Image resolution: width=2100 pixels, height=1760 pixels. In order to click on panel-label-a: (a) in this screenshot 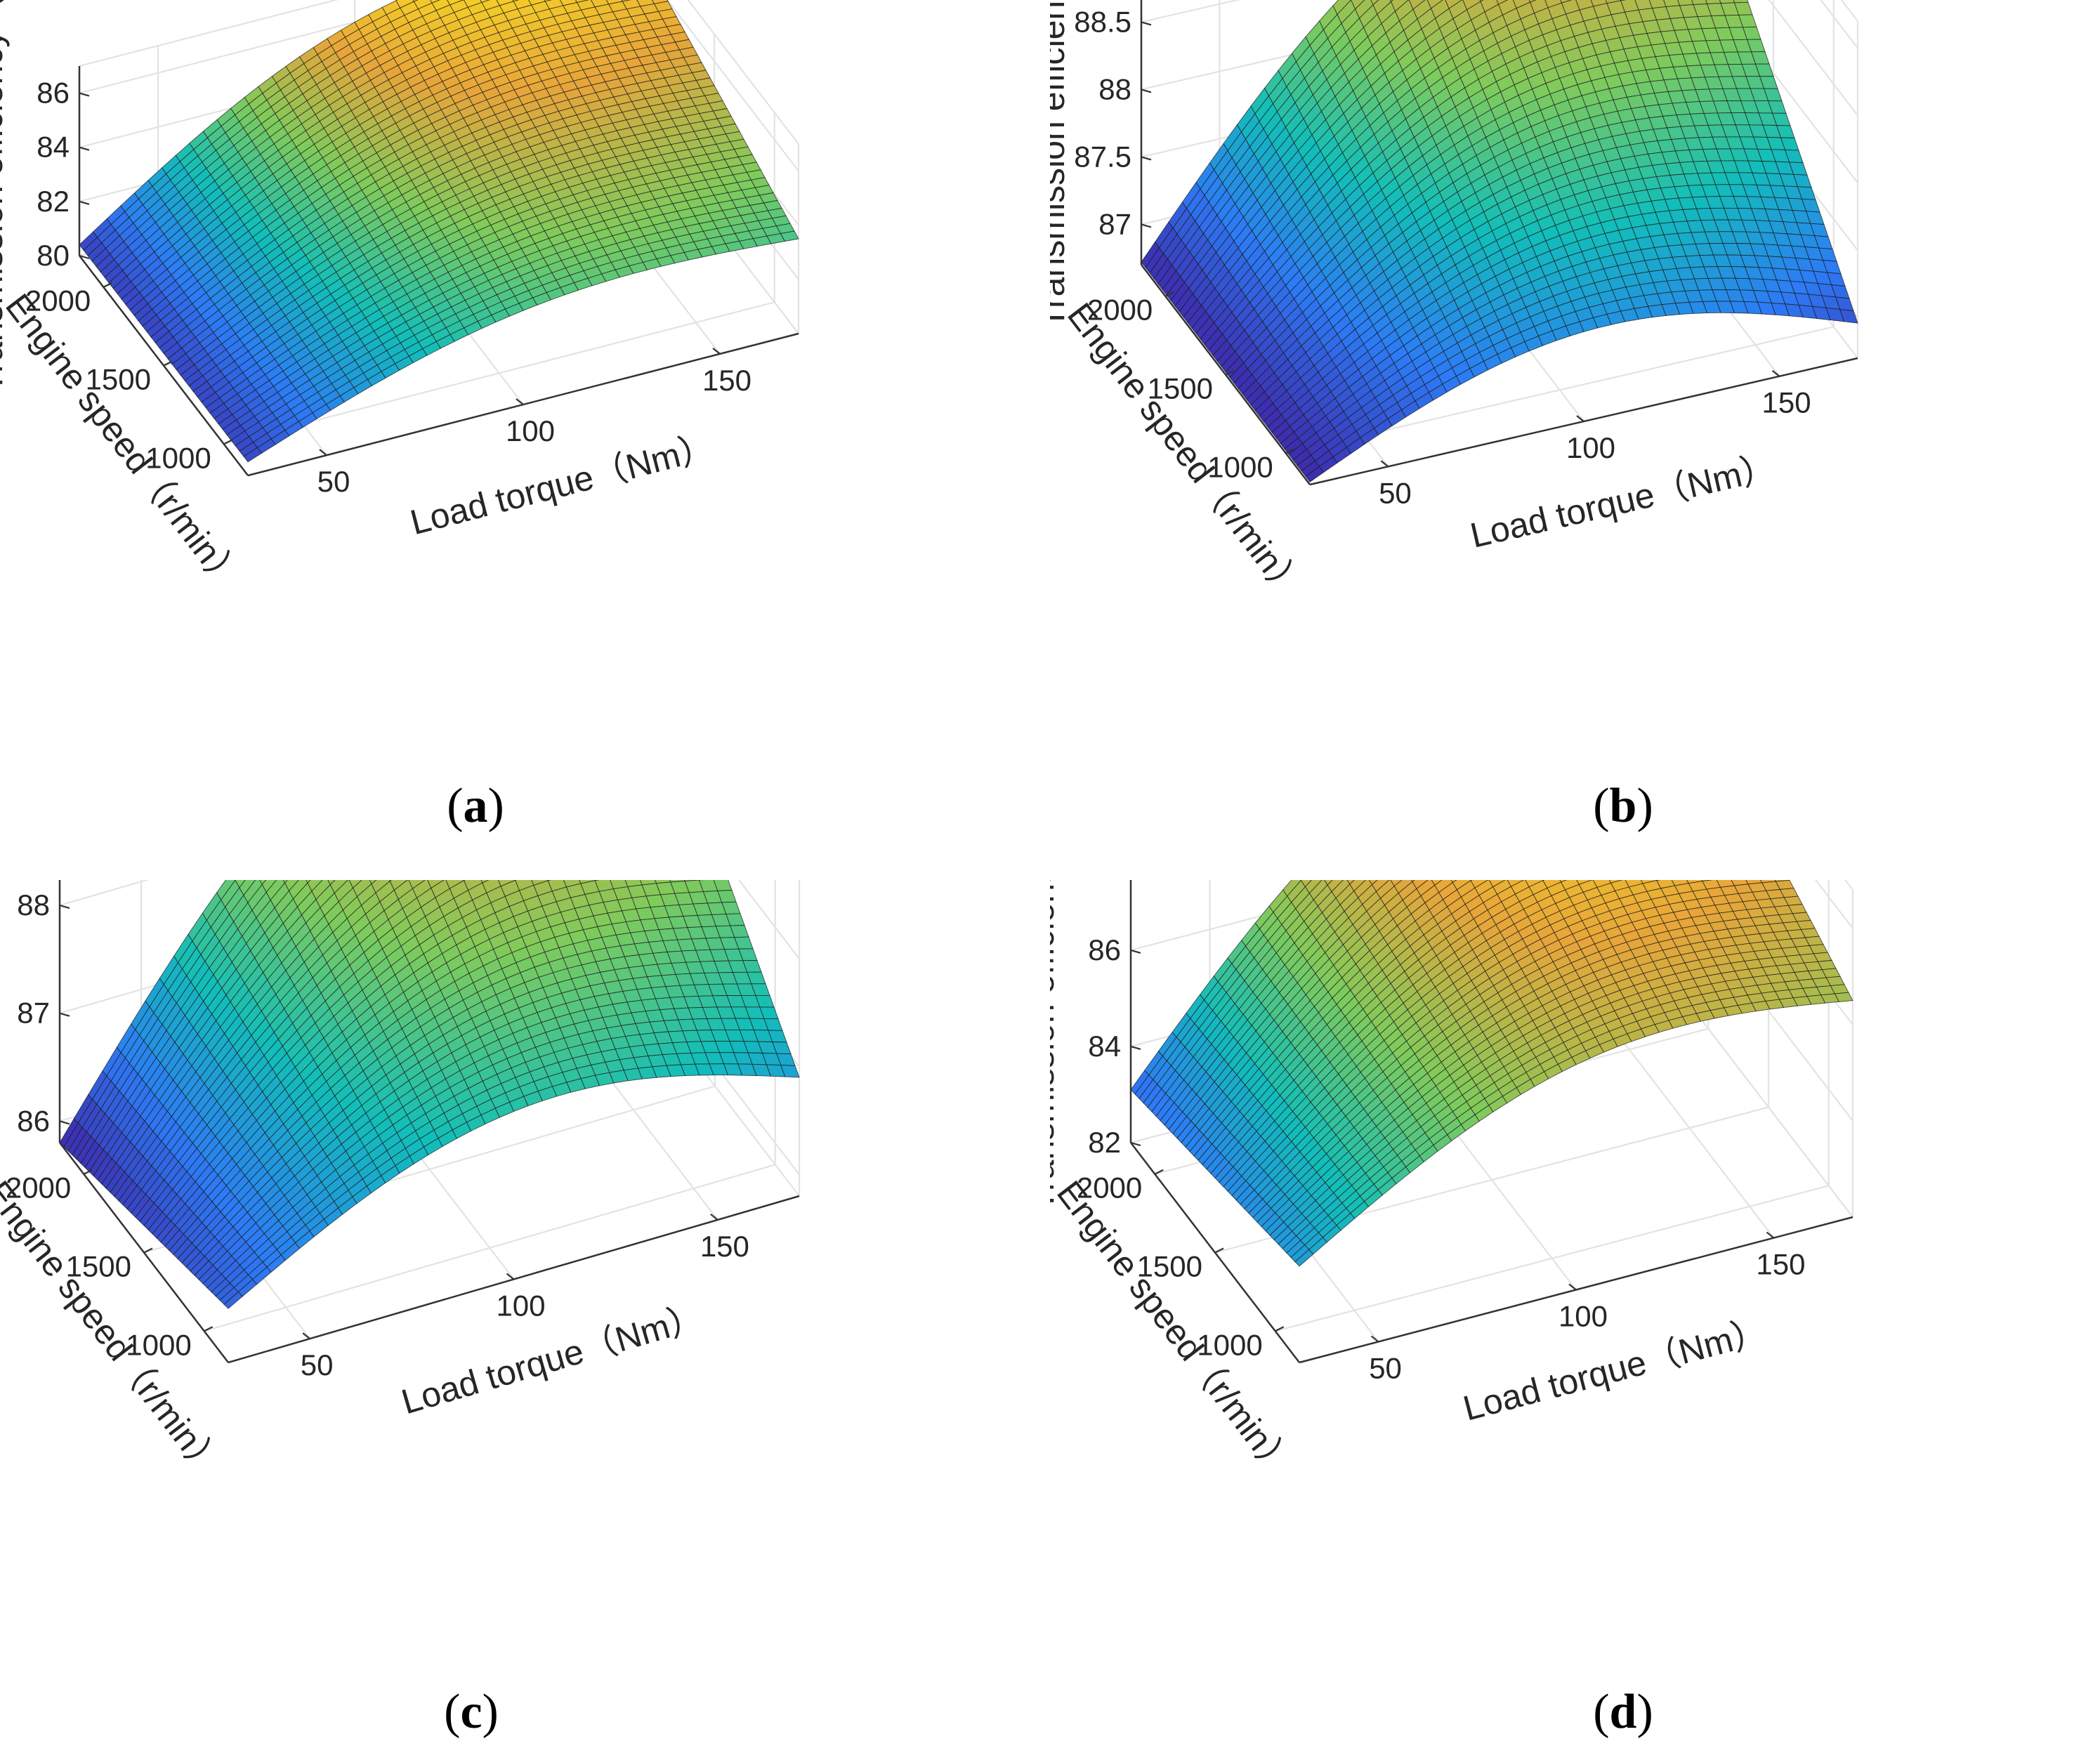, I will do `click(475, 806)`.